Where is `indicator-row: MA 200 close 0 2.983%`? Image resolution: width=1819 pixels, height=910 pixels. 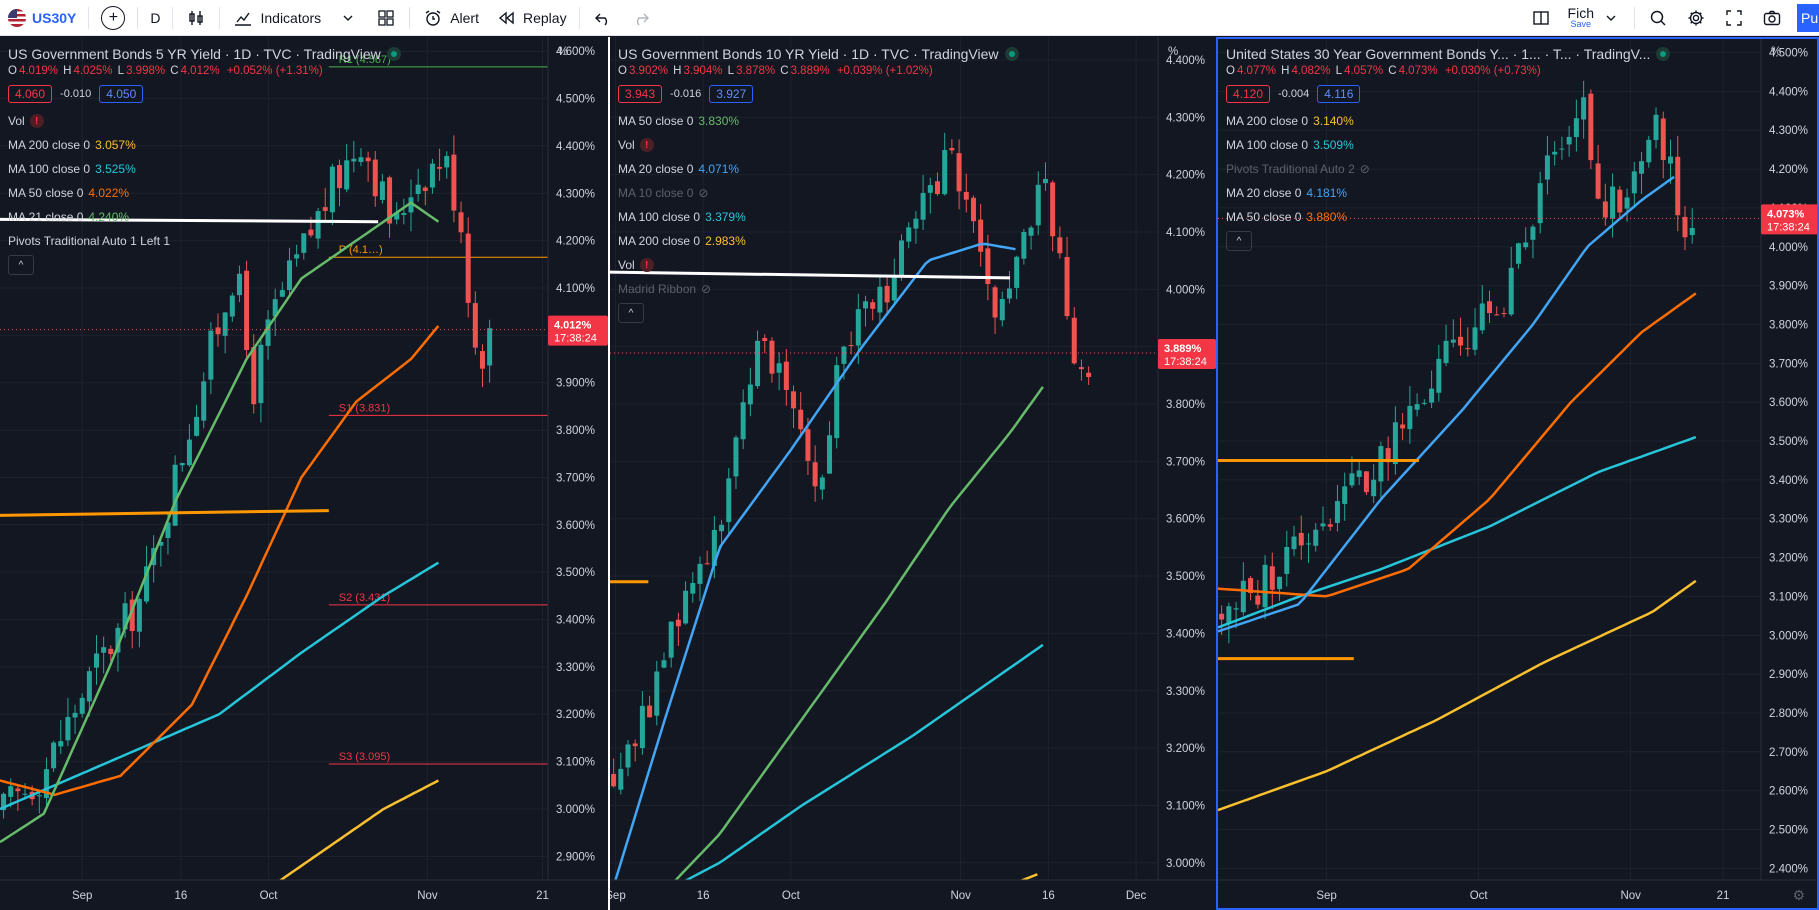
indicator-row: MA 200 close 0 2.983% is located at coordinates (818, 241).